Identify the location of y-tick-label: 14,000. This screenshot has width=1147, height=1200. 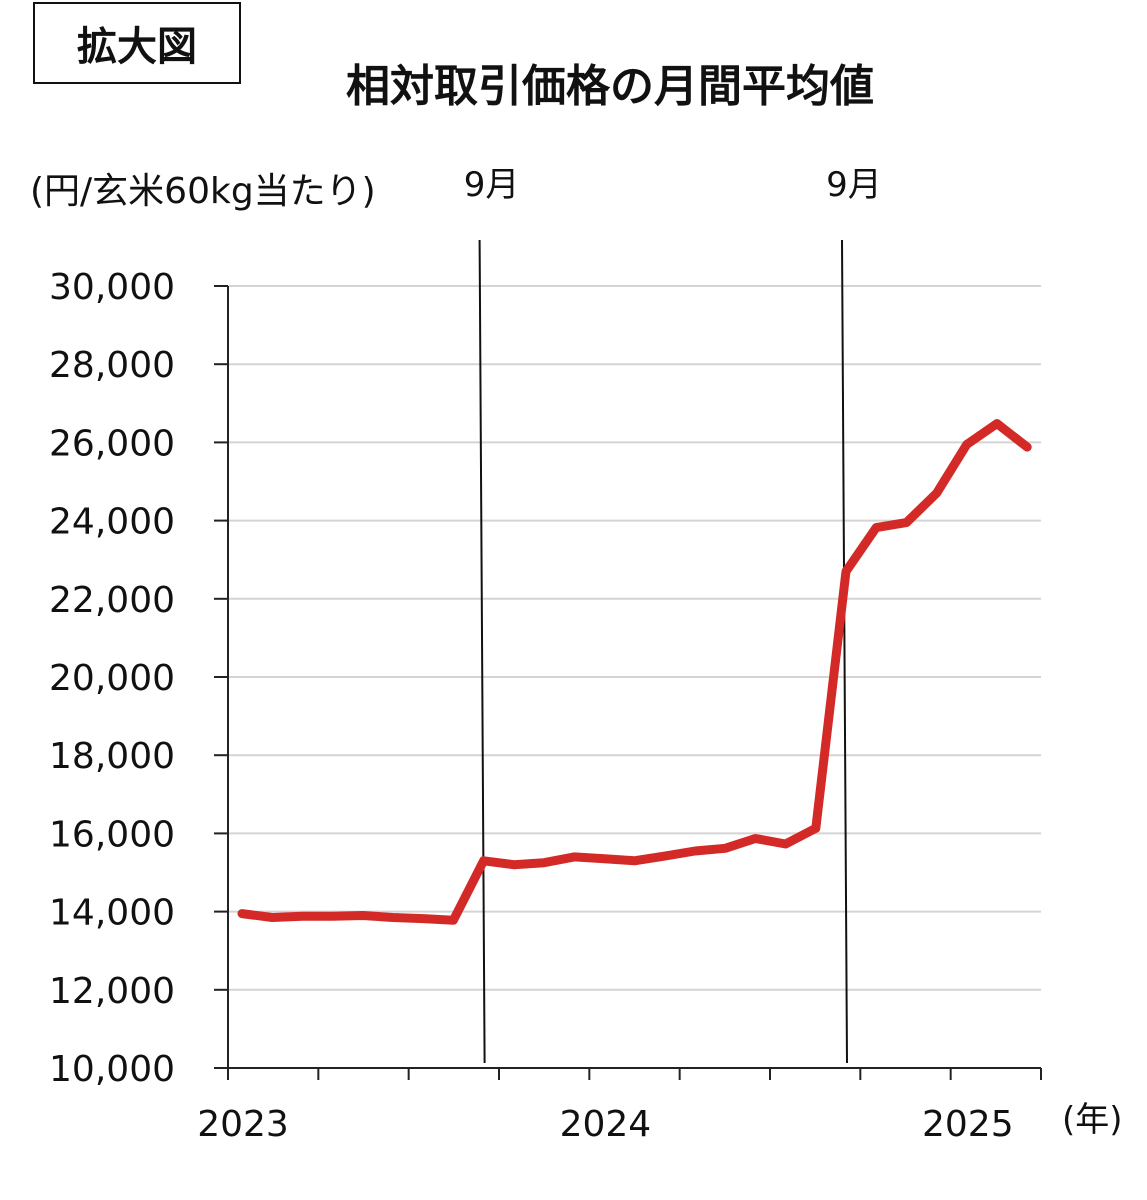
(112, 913).